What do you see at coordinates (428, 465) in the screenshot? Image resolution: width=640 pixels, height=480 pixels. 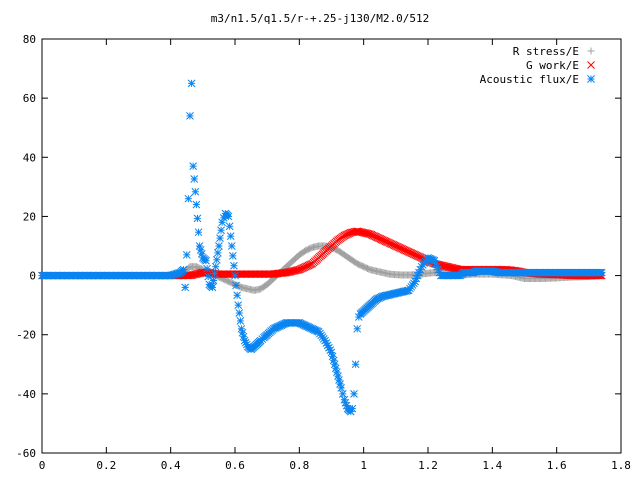 I see `x-tick-label: 1.2` at bounding box center [428, 465].